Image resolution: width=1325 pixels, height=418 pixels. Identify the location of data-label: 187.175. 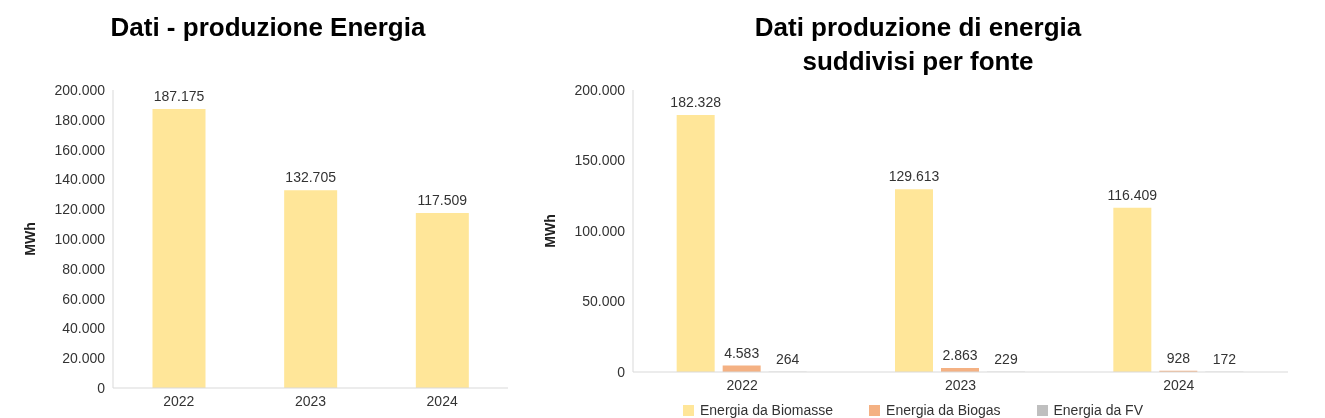
(179, 96).